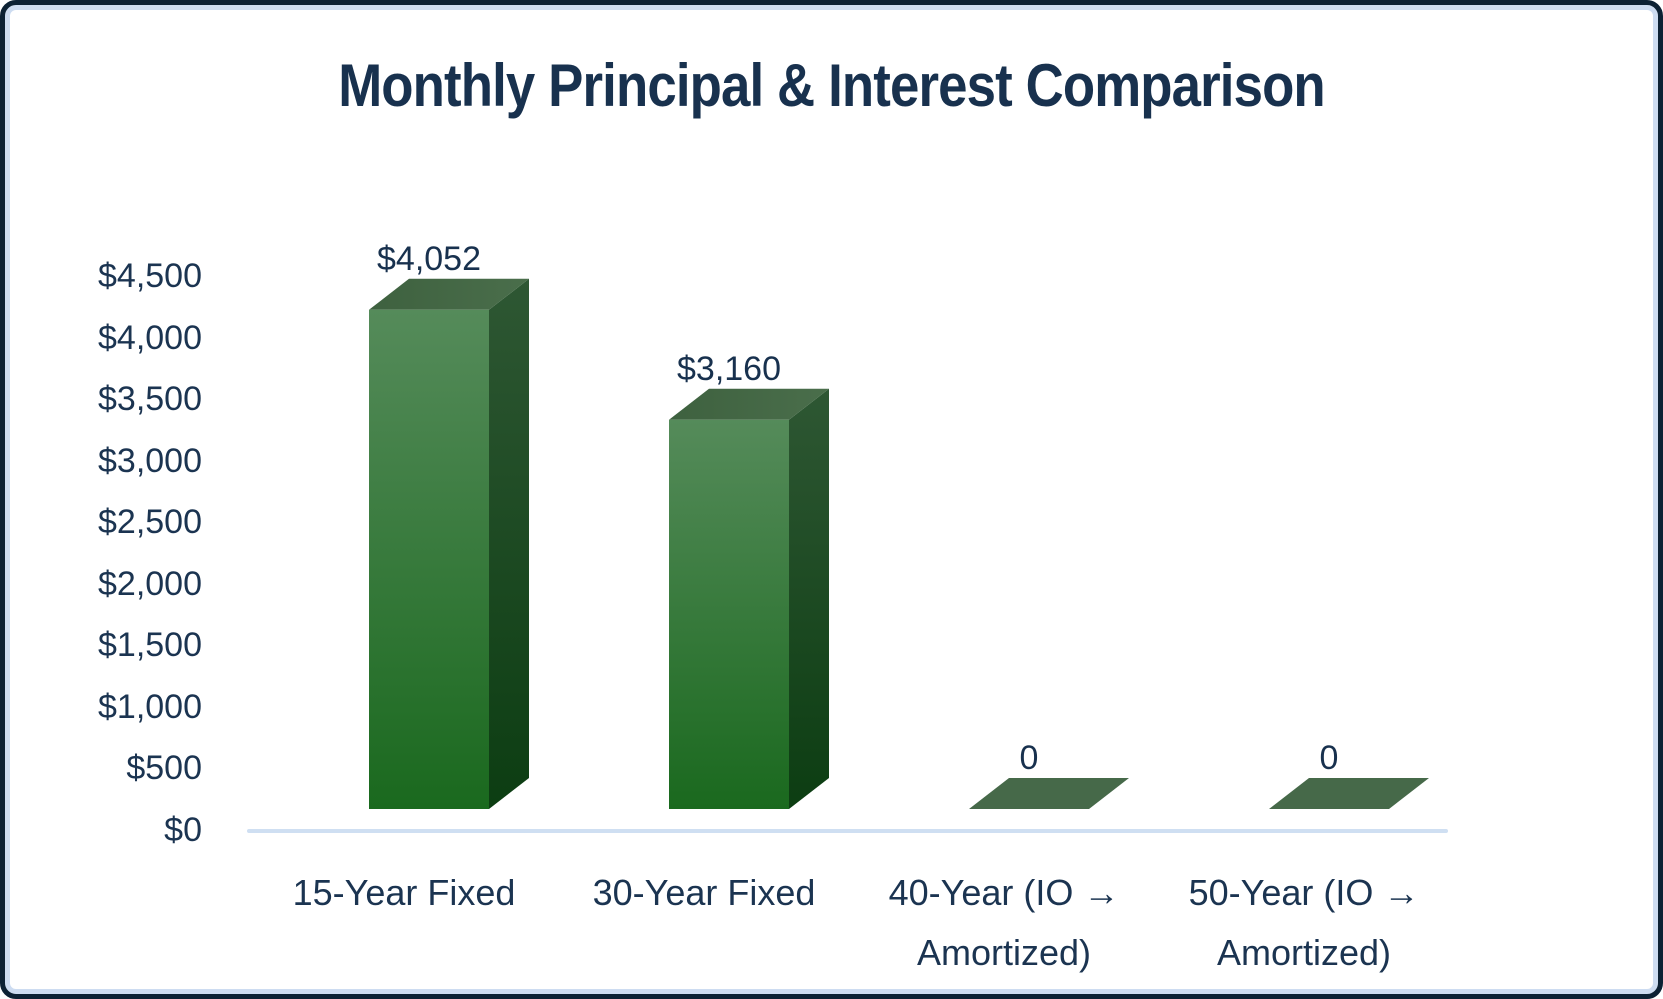 The height and width of the screenshot is (999, 1663). I want to click on x-axis-category-label: 15-Year Fixed, so click(404, 893).